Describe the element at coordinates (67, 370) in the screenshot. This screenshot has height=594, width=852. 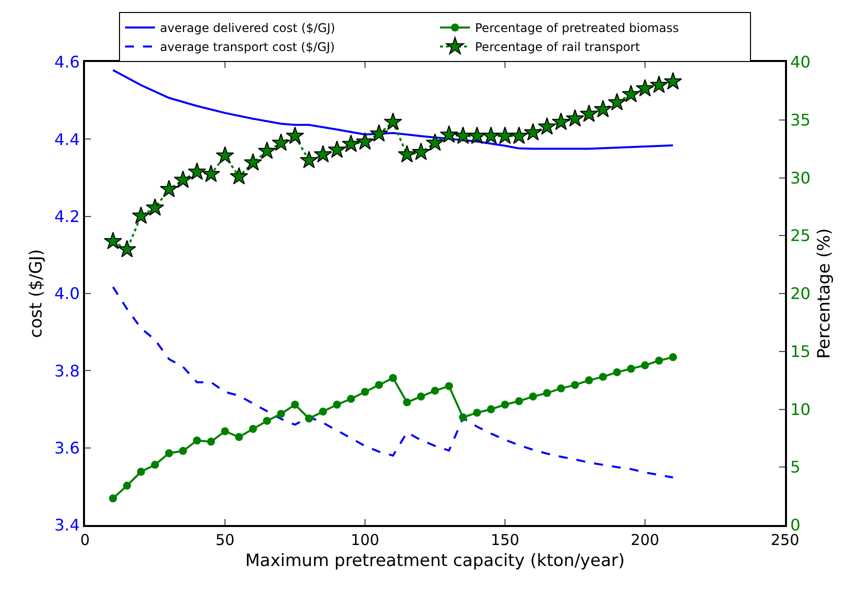
I see `y-tick-label: 3.8` at that location.